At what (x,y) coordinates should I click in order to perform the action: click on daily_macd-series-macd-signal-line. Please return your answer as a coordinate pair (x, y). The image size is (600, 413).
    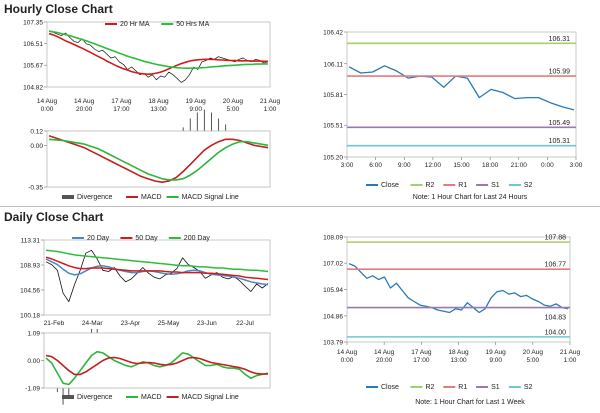
    Looking at the image, I should click on (157, 365).